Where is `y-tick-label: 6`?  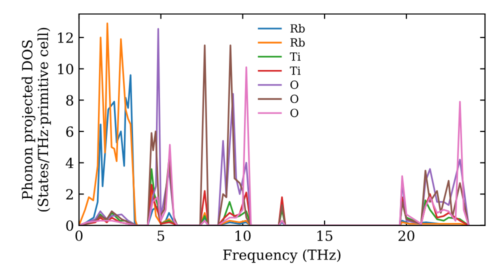 y-tick-label: 6 is located at coordinates (70, 131).